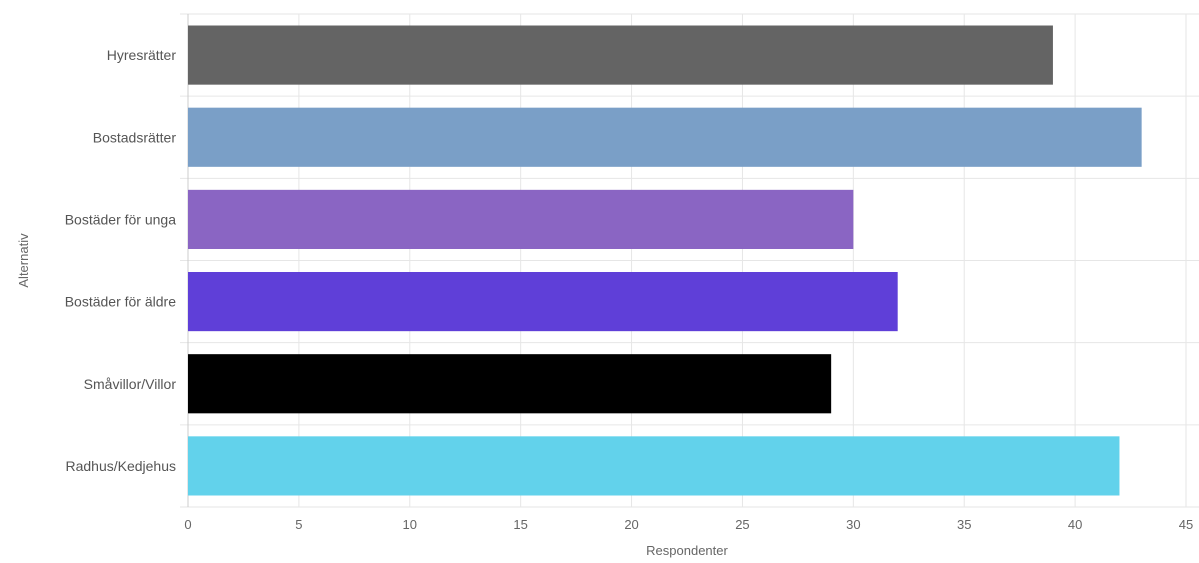 The image size is (1199, 563). Describe the element at coordinates (135, 137) in the screenshot. I see `category-label: Bostadsrätter` at that location.